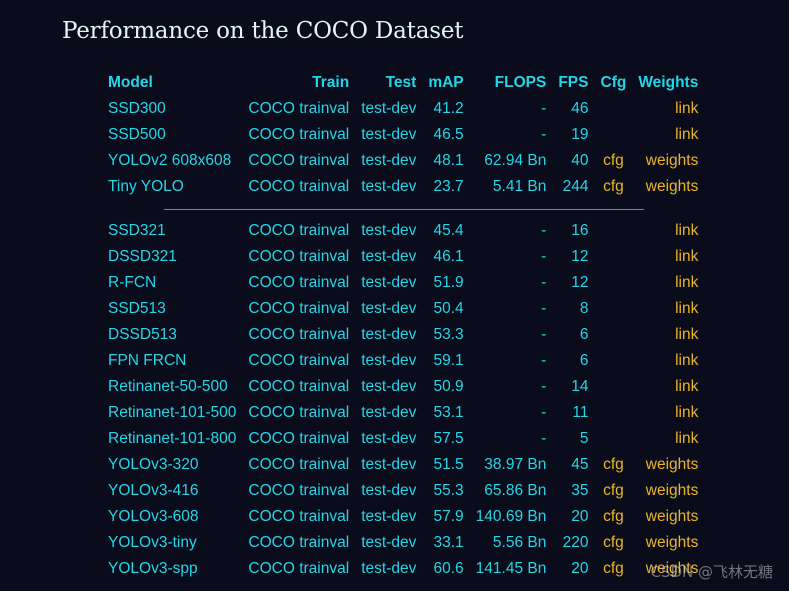 The image size is (789, 591). I want to click on table-row: DSSD321 COCO trainval test-dev 46.1 - 12 link, so click(403, 257).